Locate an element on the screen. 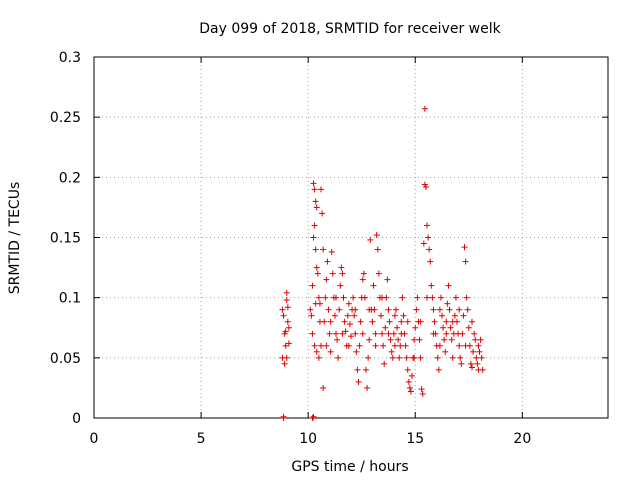  y-tick-label: 0.25 is located at coordinates (65, 118).